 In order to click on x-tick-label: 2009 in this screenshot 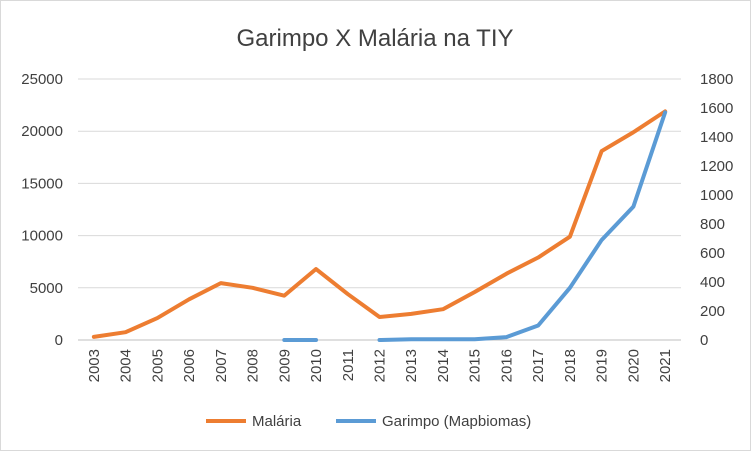, I will do `click(284, 365)`.